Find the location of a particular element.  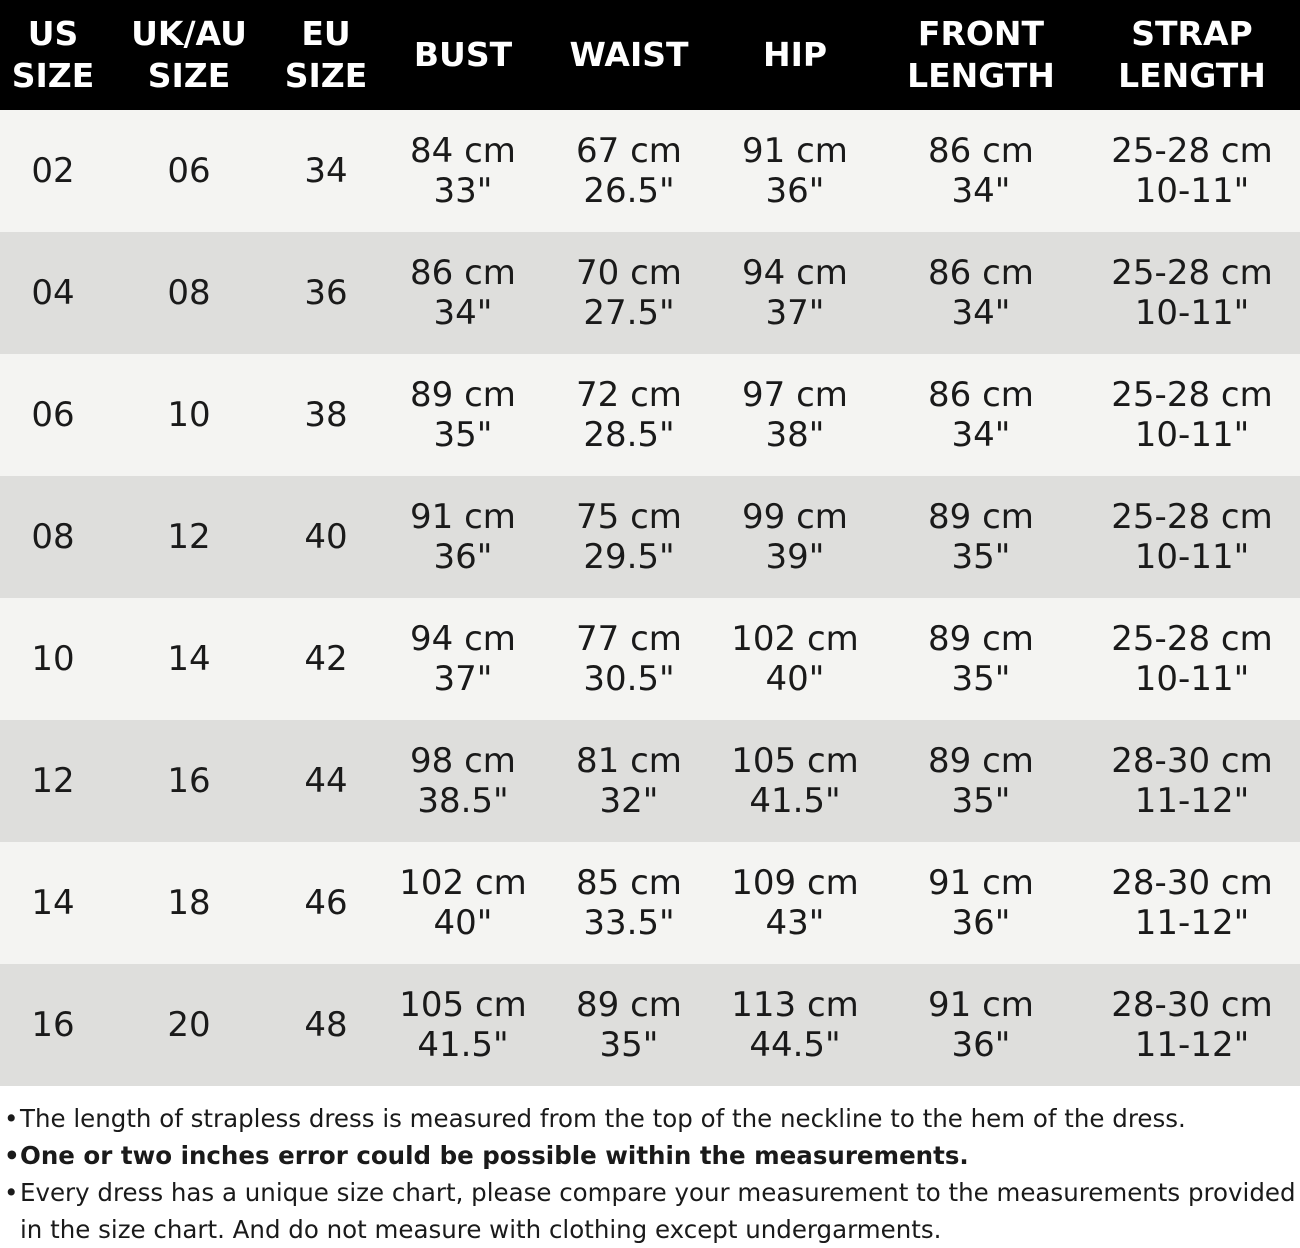

cell-us-size: 12 is located at coordinates (53, 781).